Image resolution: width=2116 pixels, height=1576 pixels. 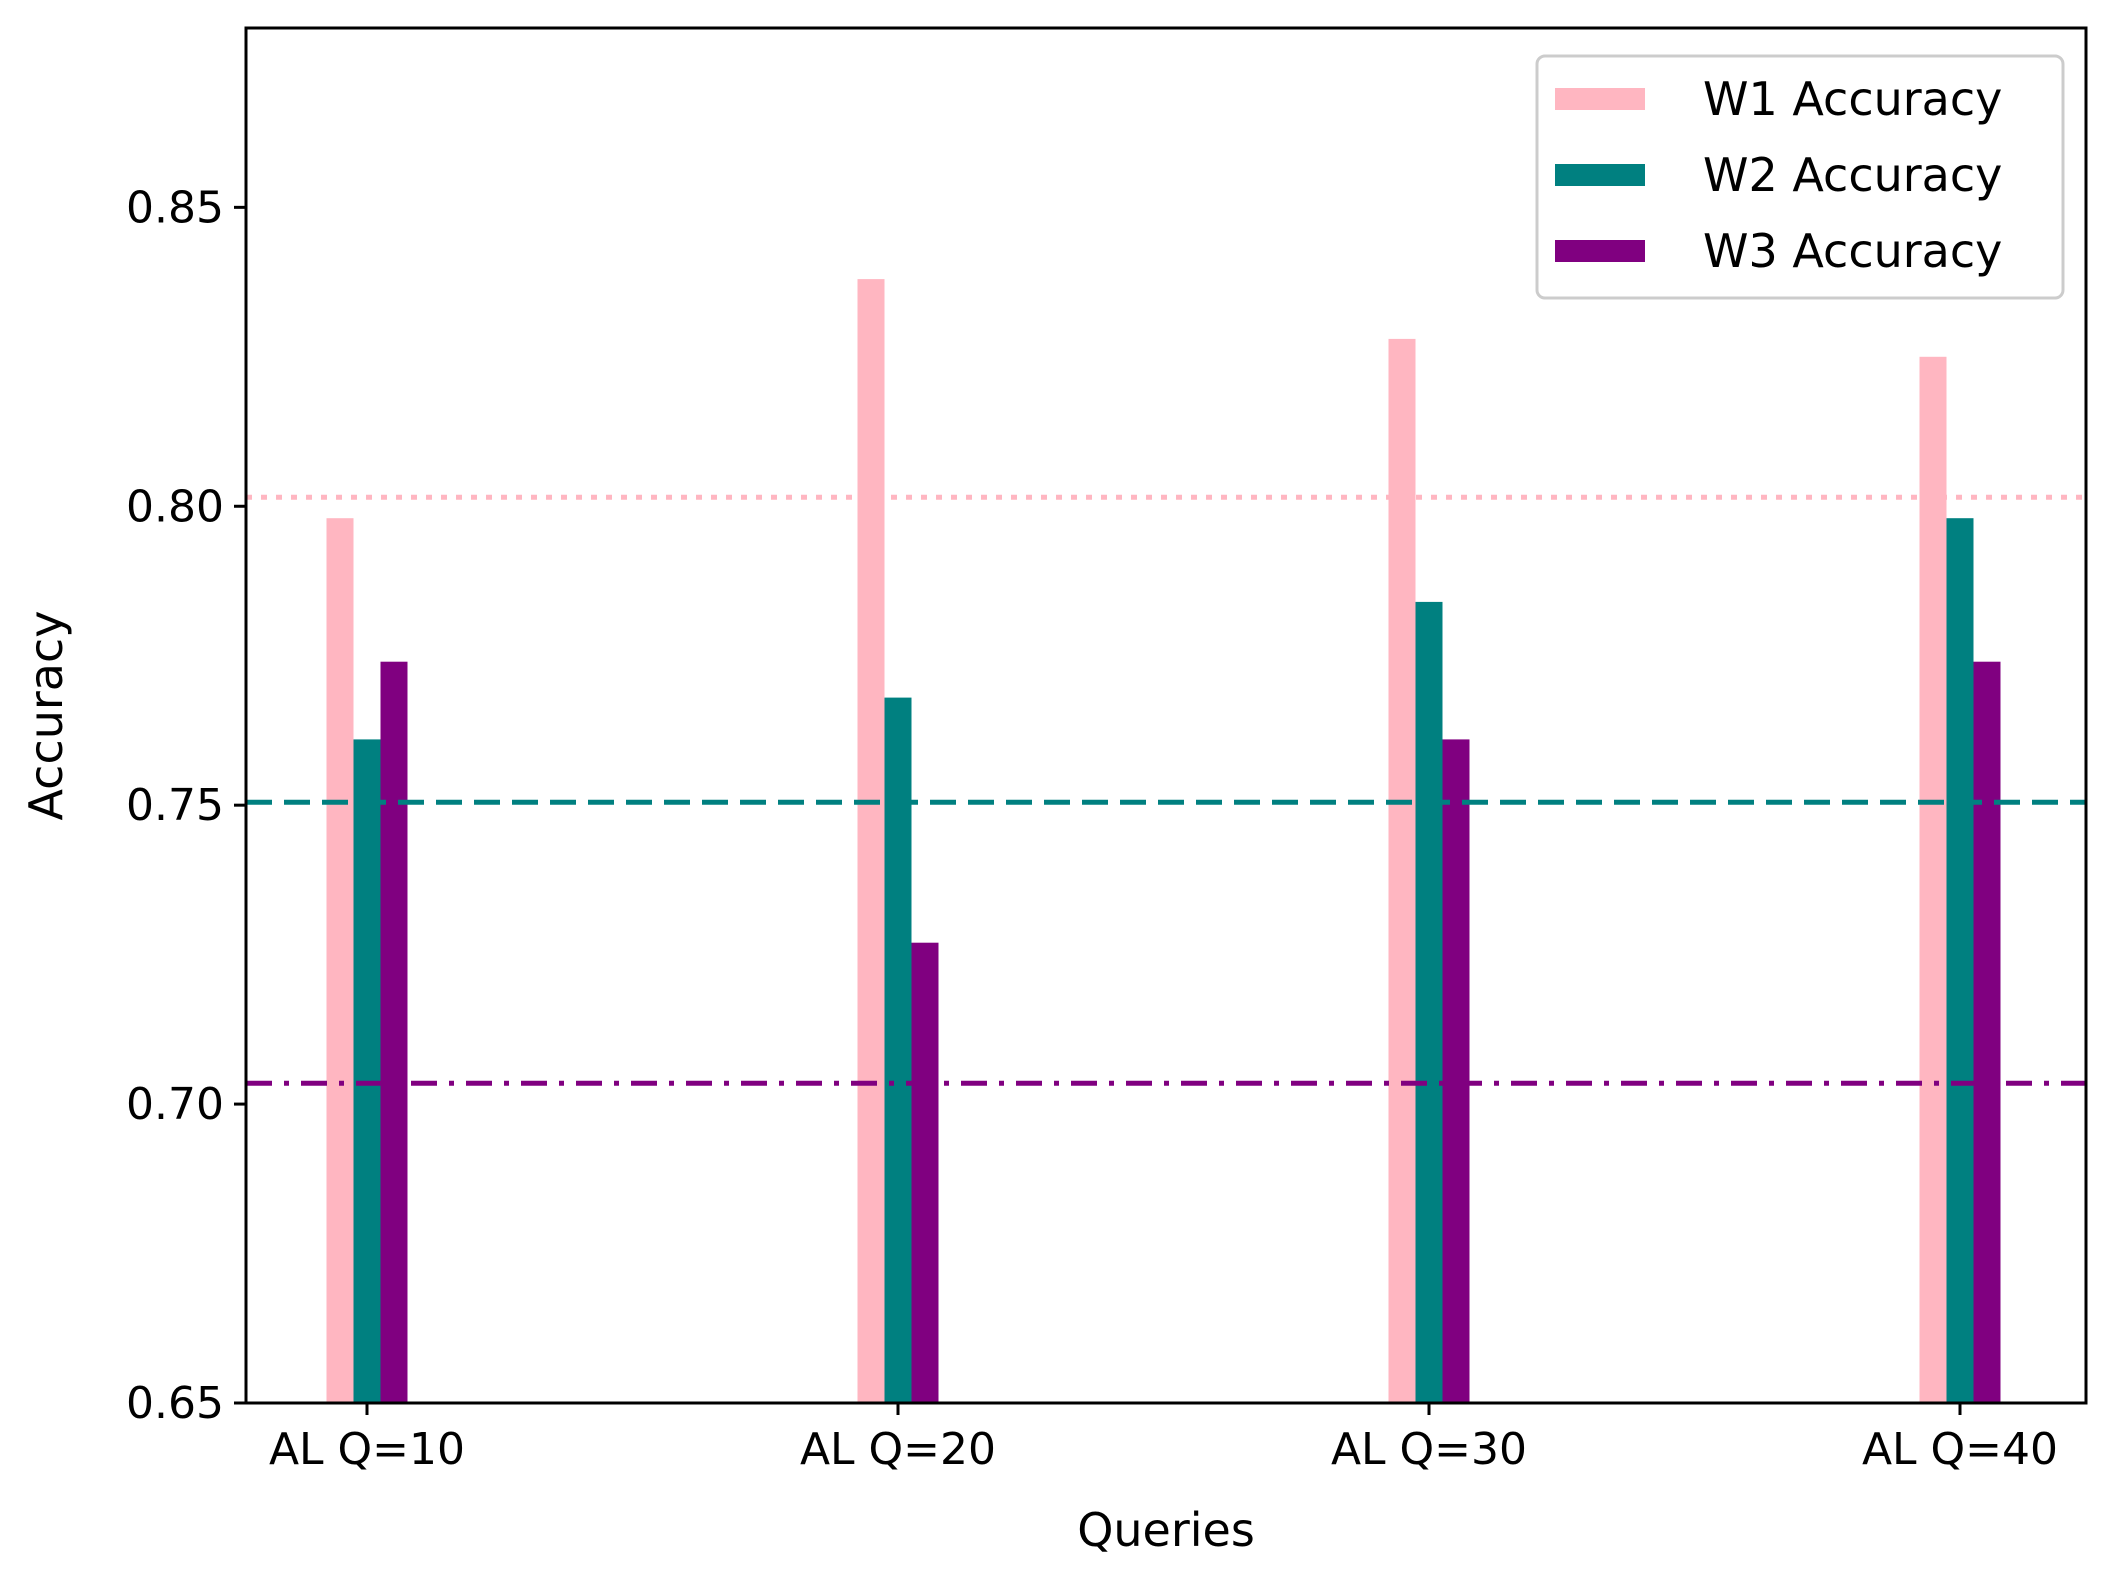 What do you see at coordinates (175, 1104) in the screenshot?
I see `y-tick-label: 0.70` at bounding box center [175, 1104].